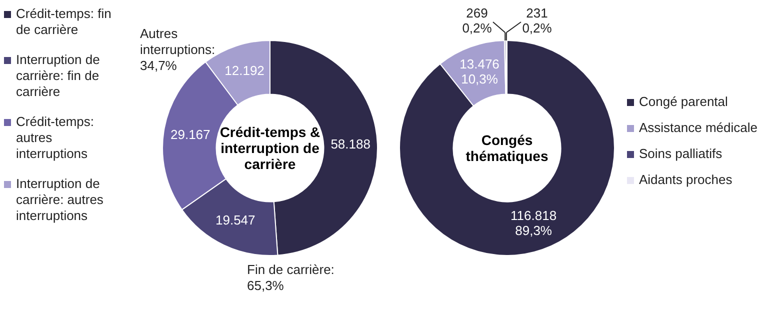 This screenshot has height=320, width=779. Describe the element at coordinates (480, 71) in the screenshot. I see `data-label: 13.476 10,3%` at that location.